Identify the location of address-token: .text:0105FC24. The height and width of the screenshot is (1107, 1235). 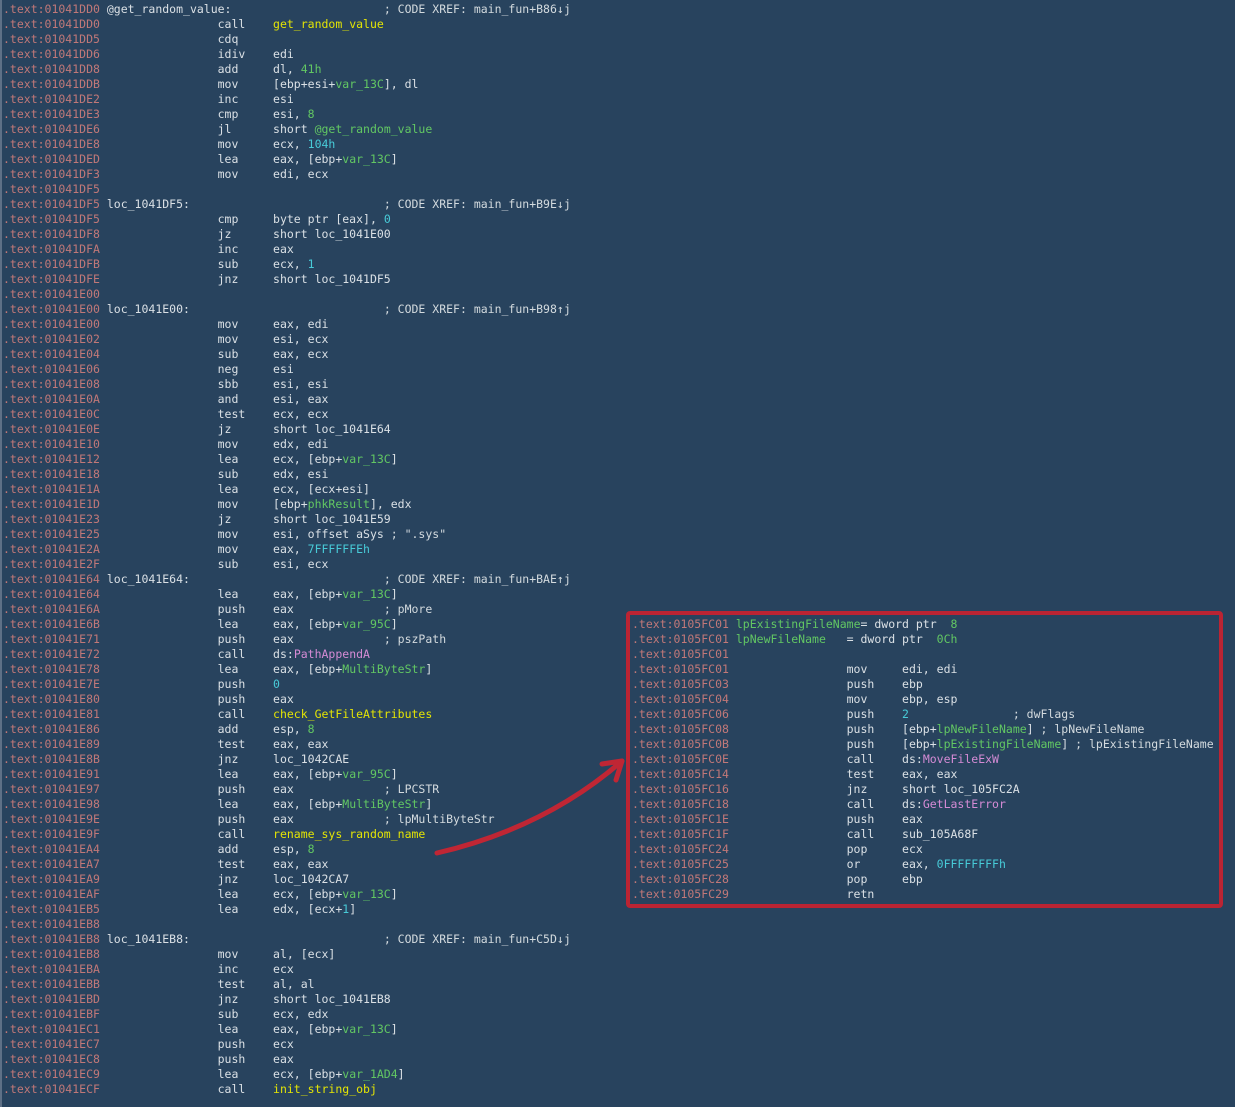
(680, 849).